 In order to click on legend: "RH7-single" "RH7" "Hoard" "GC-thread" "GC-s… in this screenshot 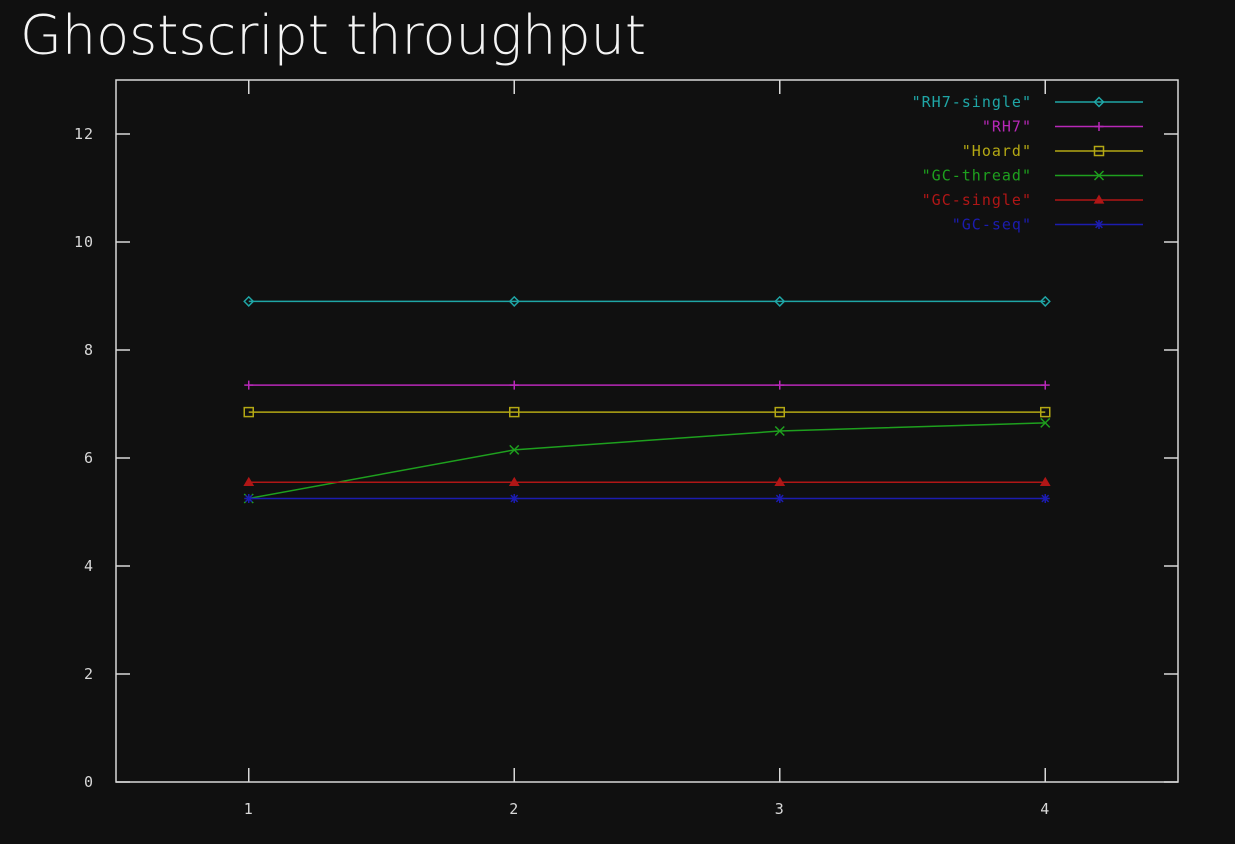, I will do `click(1027, 163)`.